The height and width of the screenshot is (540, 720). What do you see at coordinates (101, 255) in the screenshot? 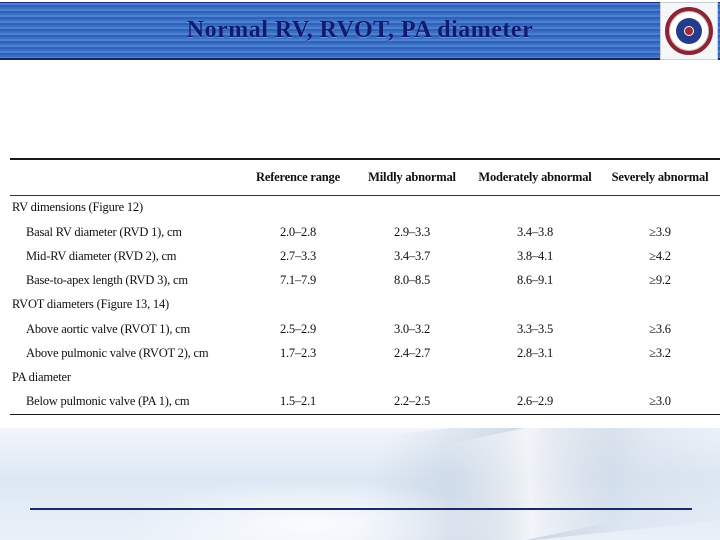
I see `row-label: Mid-RV diameter (RVD 2), cm` at bounding box center [101, 255].